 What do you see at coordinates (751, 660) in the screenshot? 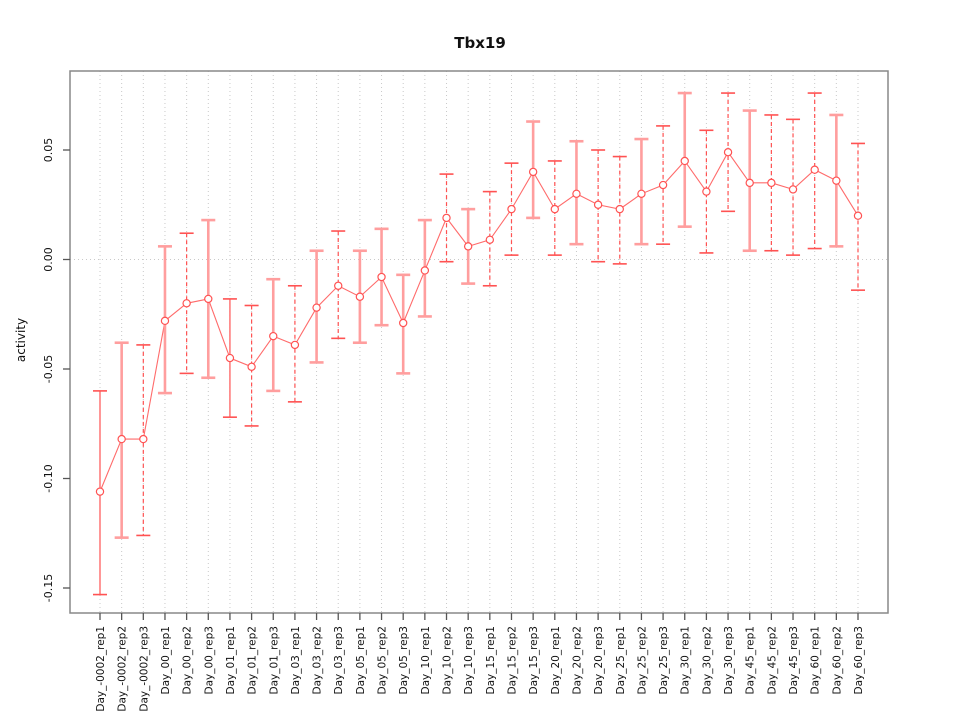
I see `x-tick-label: Day_45_rep1` at bounding box center [751, 660].